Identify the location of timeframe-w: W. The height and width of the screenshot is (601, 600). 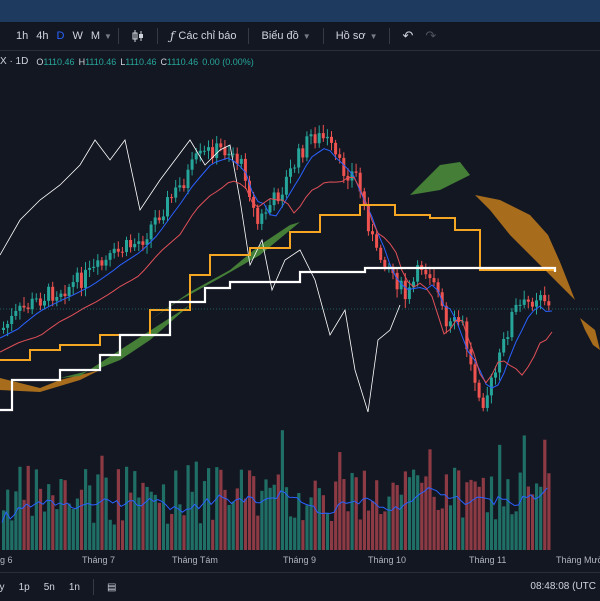
(77, 36).